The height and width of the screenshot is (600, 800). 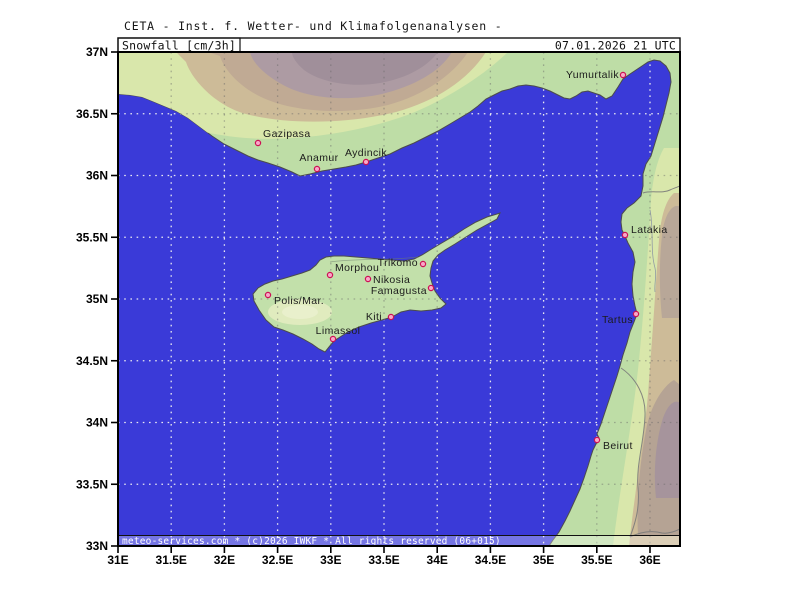 What do you see at coordinates (92, 114) in the screenshot?
I see `lat-label: 36.5N` at bounding box center [92, 114].